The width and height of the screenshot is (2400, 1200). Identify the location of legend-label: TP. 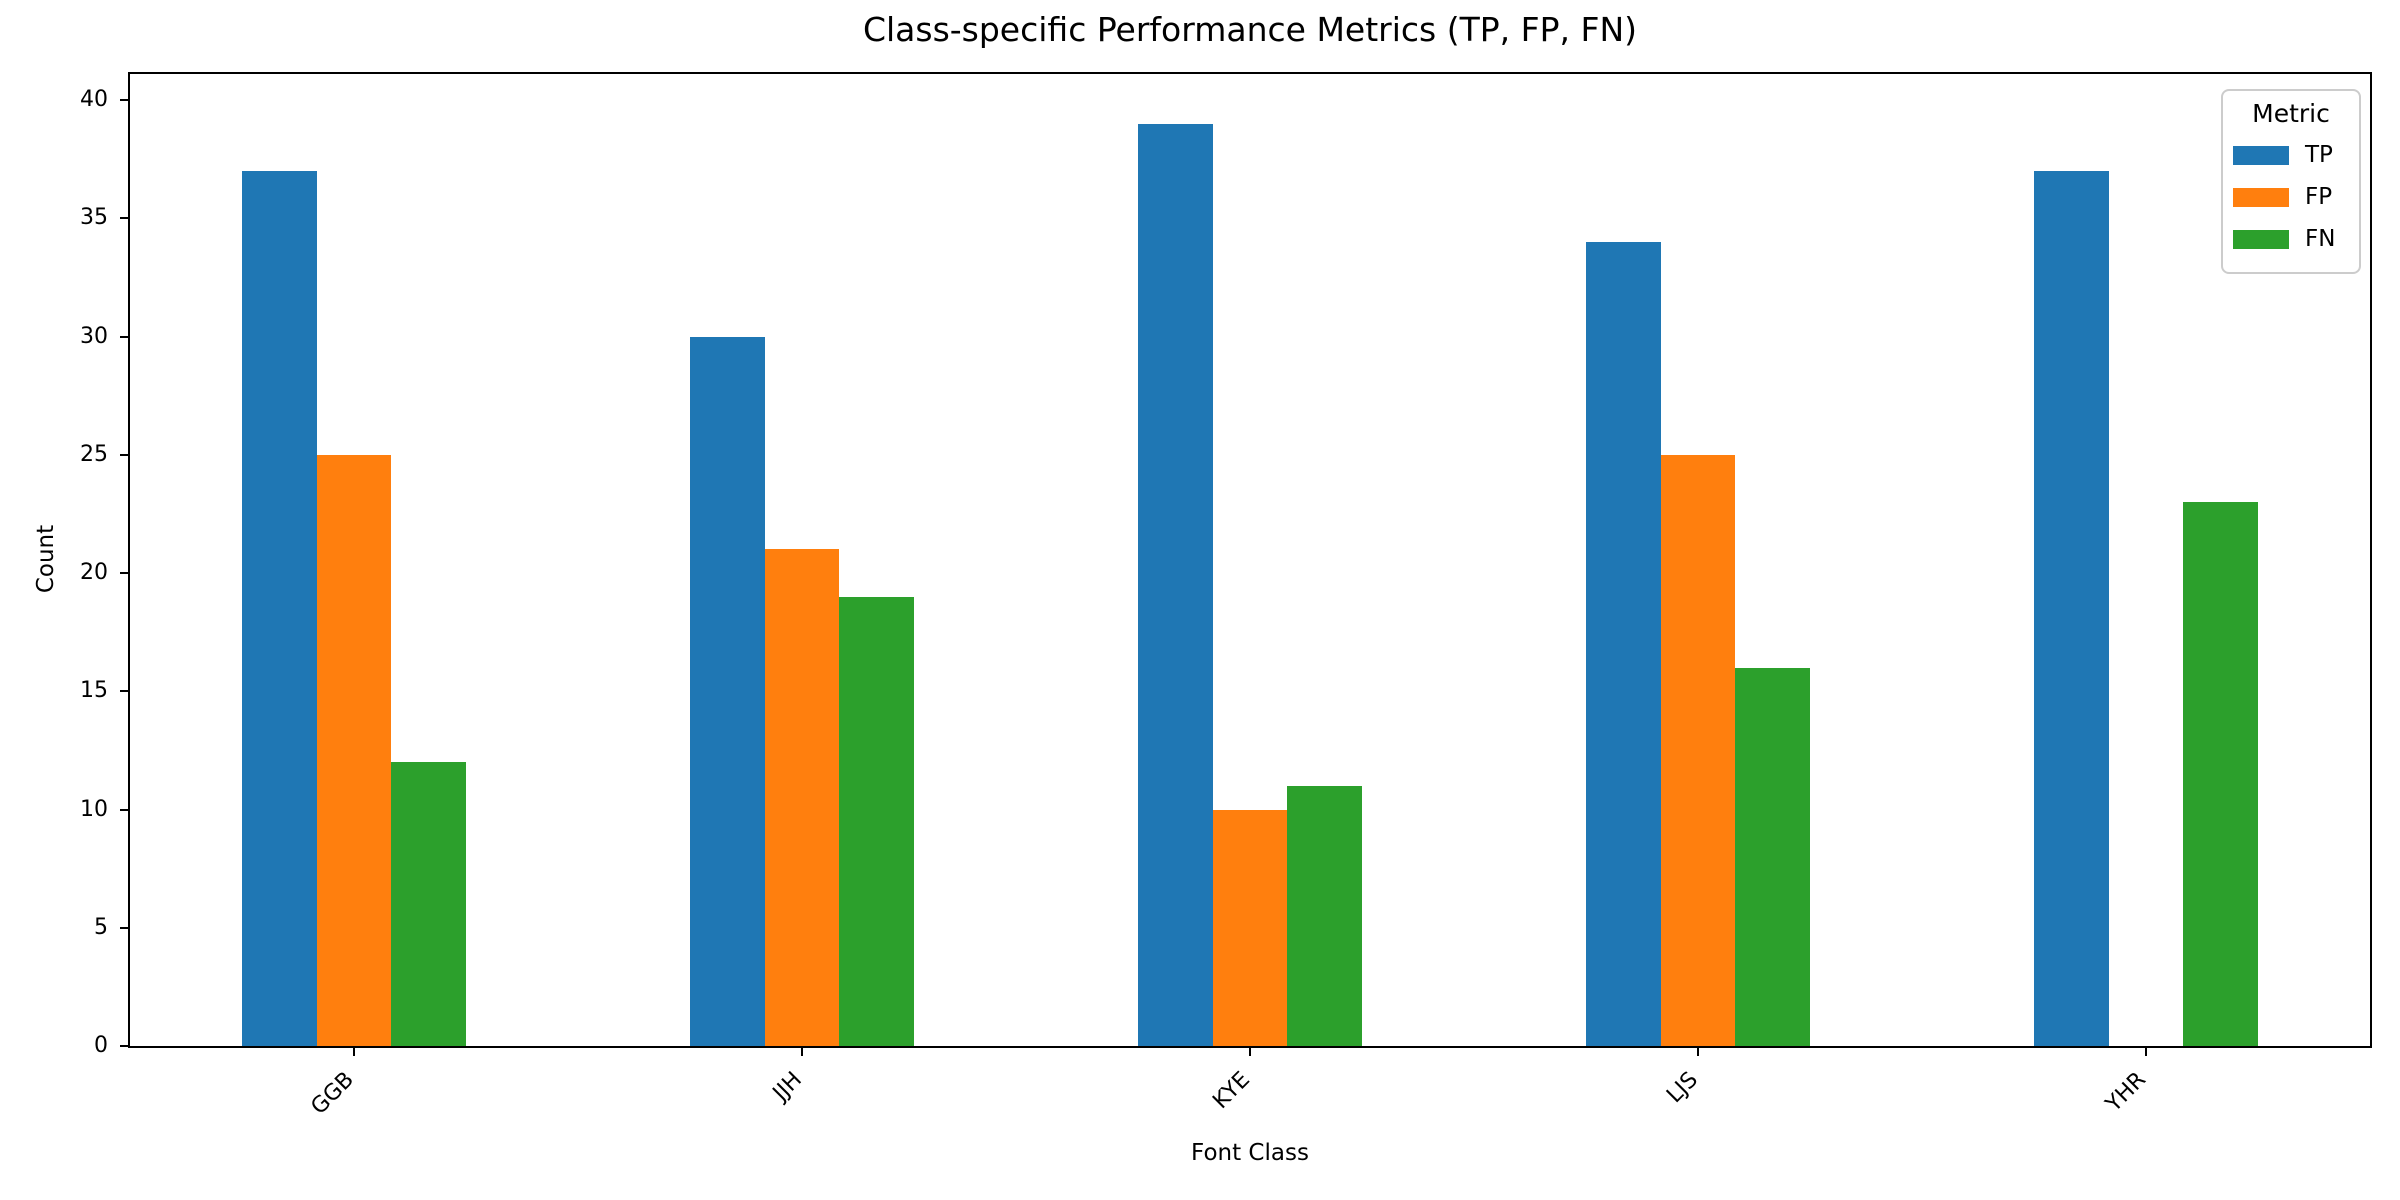
(2319, 155).